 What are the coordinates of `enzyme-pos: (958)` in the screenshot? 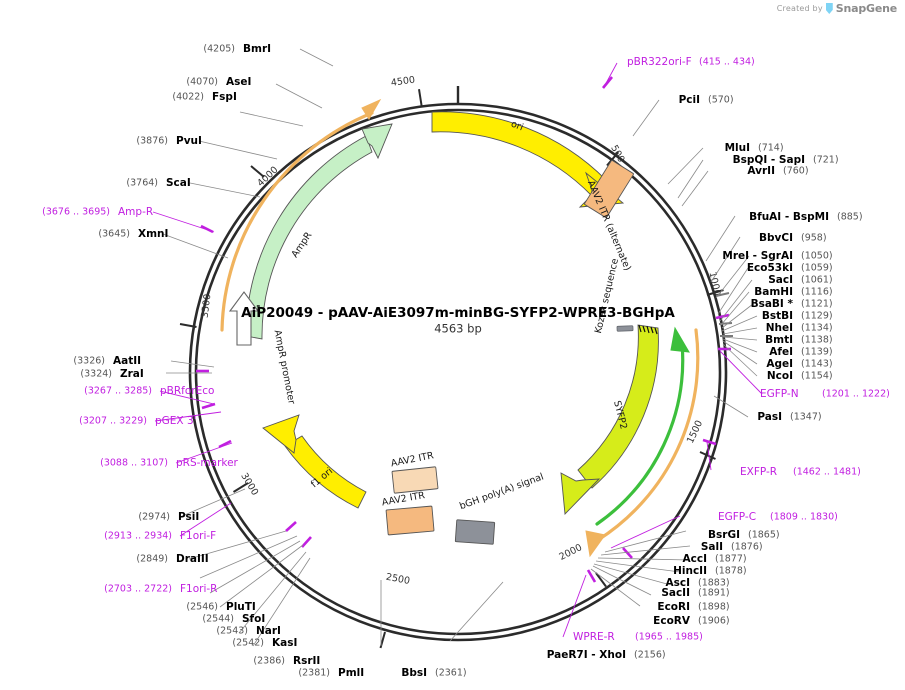 It's located at (814, 238).